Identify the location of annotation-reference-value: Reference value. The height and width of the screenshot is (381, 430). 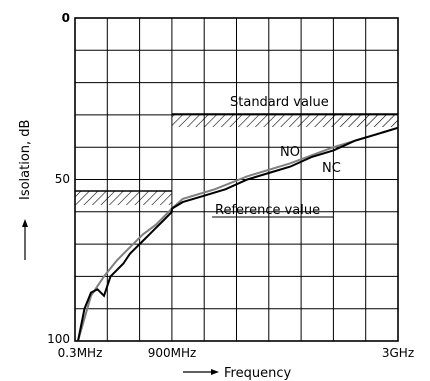
(267, 210).